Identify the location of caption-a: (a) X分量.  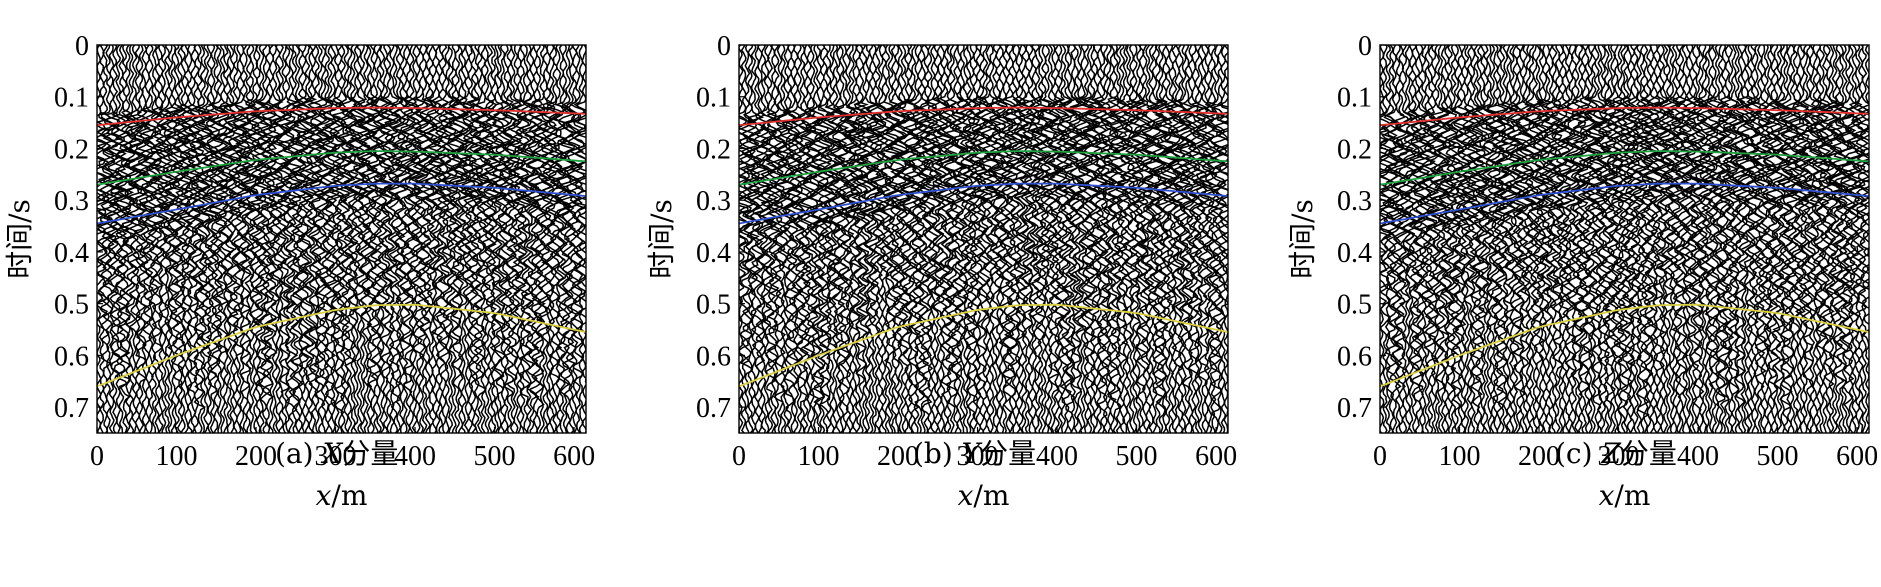
(336, 452).